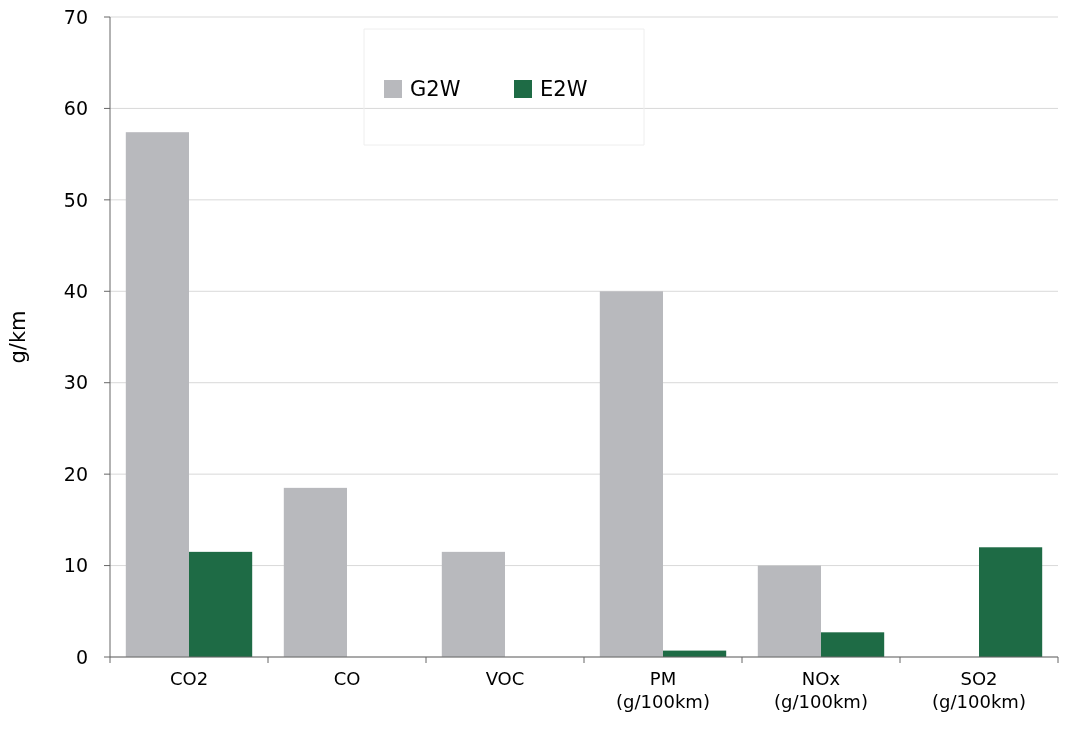 This screenshot has height=742, width=1073. Describe the element at coordinates (347, 678) in the screenshot. I see `x-tick-label: CO` at that location.